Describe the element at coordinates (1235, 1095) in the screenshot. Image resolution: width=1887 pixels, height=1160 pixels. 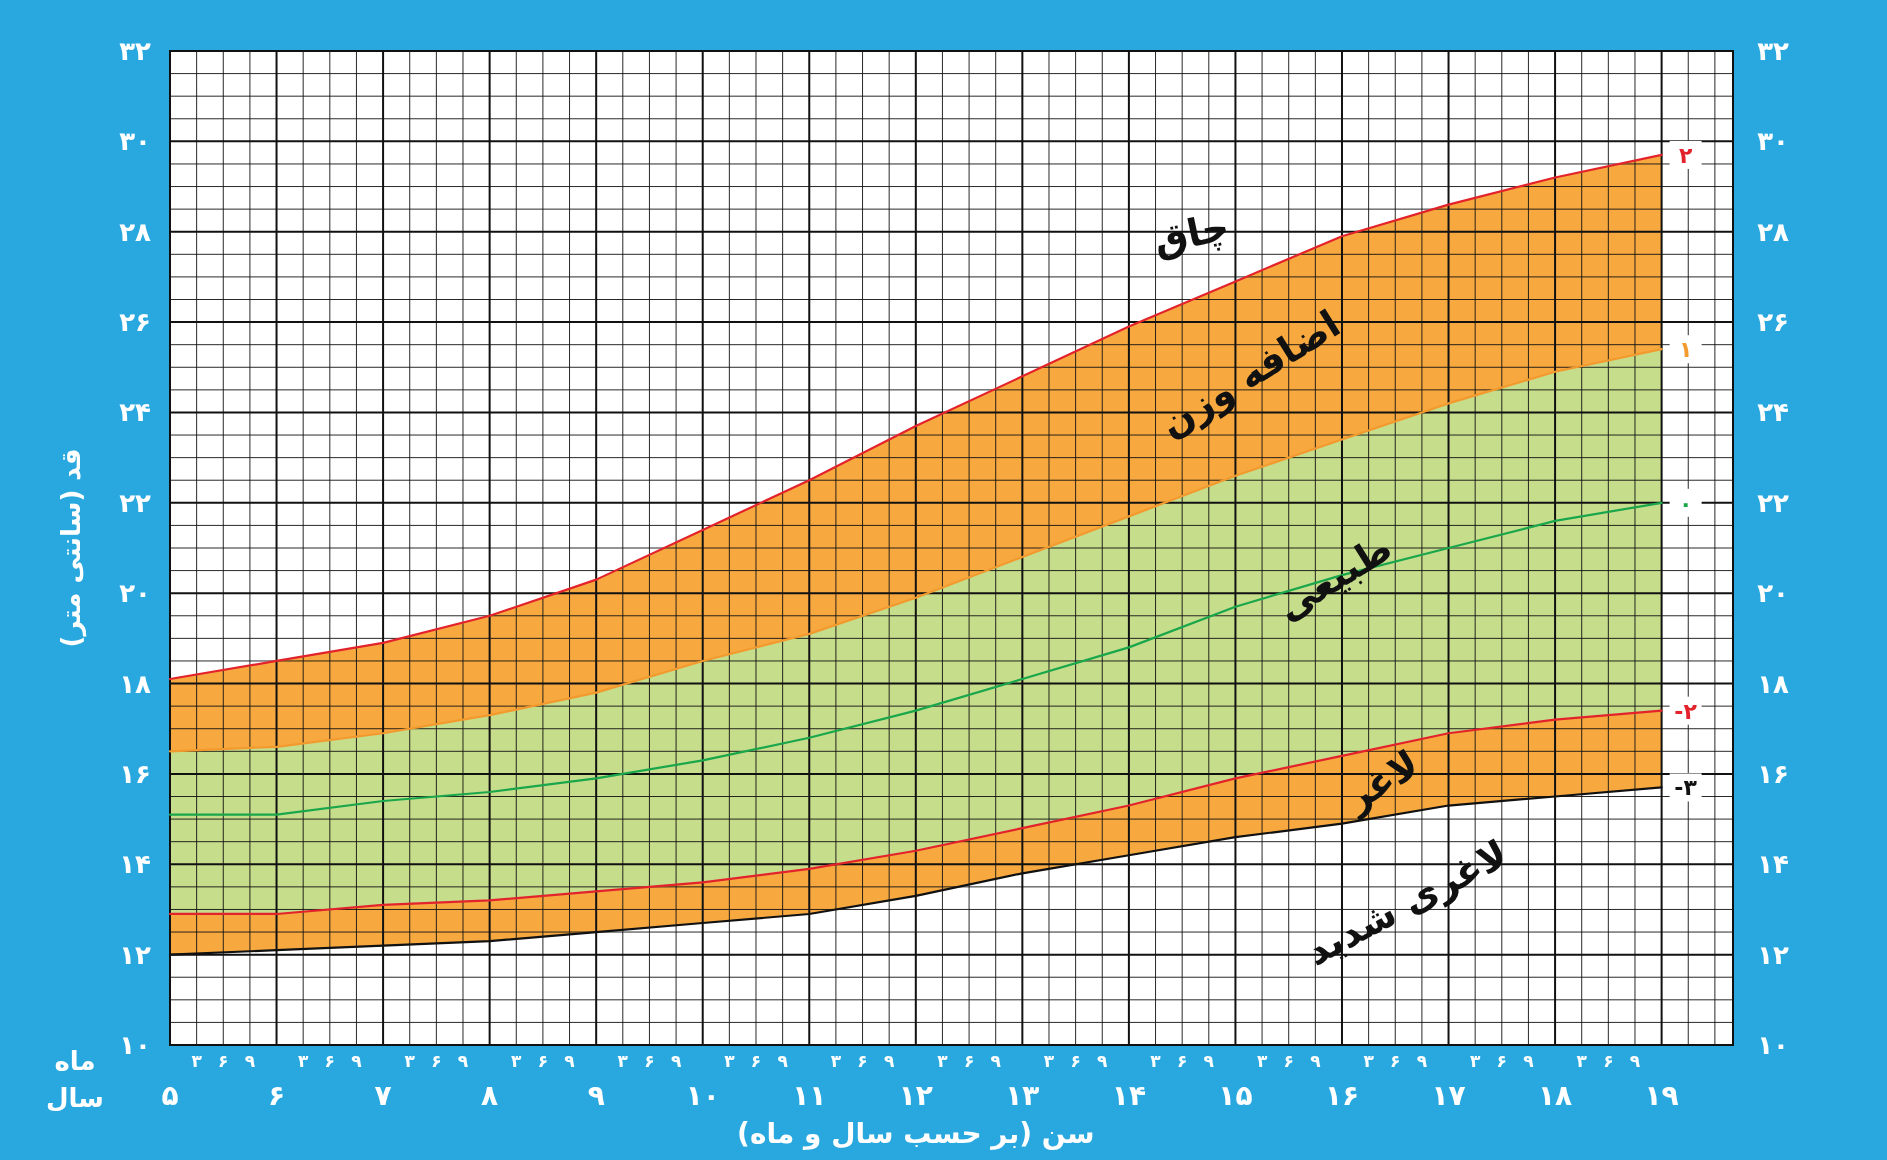
I see `x-tick-label: ۱۵` at that location.